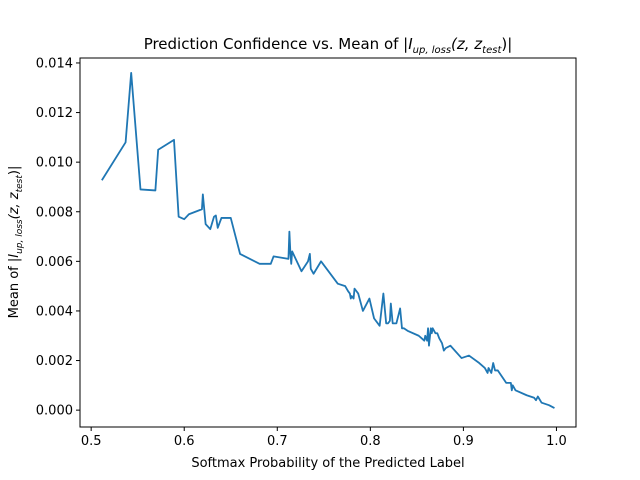  I want to click on y-tick-label: 0.004, so click(54, 311).